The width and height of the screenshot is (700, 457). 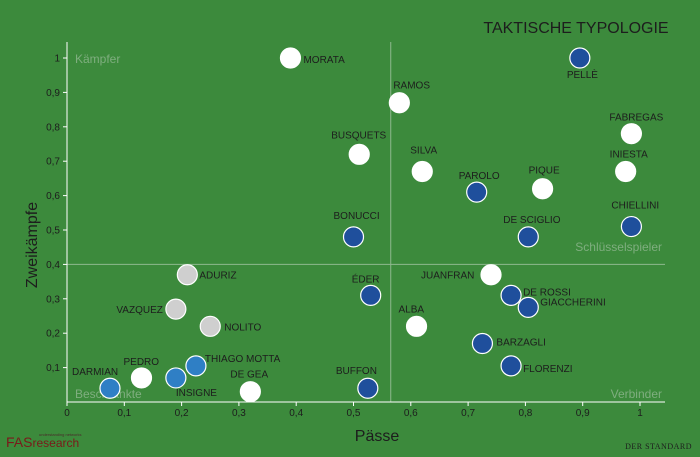 I want to click on player-pelle: PELLÈ, so click(x=582, y=64).